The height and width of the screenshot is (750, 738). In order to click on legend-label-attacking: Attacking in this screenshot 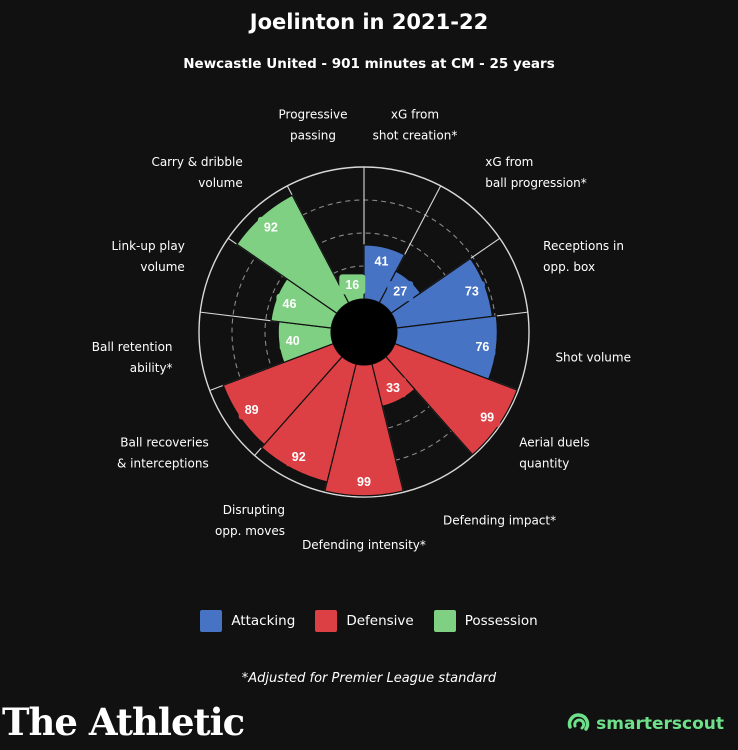, I will do `click(263, 621)`.